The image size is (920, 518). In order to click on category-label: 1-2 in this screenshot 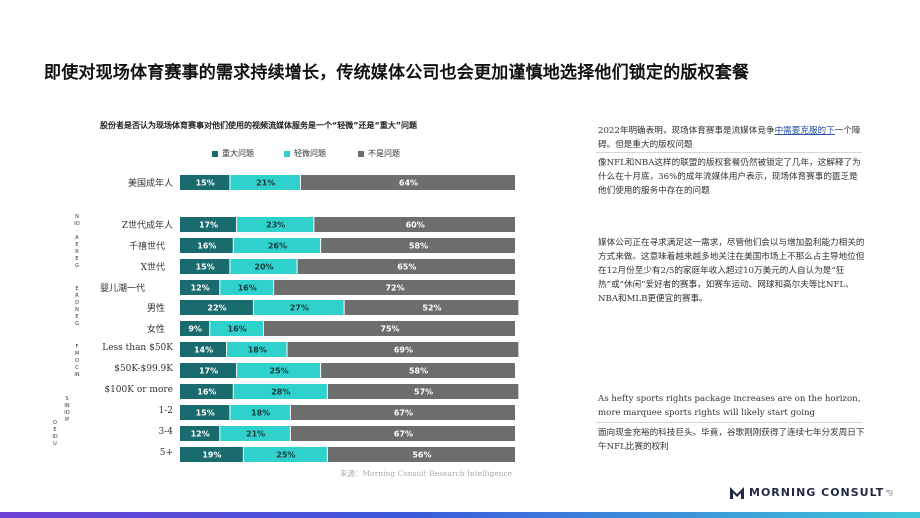, I will do `click(166, 411)`.